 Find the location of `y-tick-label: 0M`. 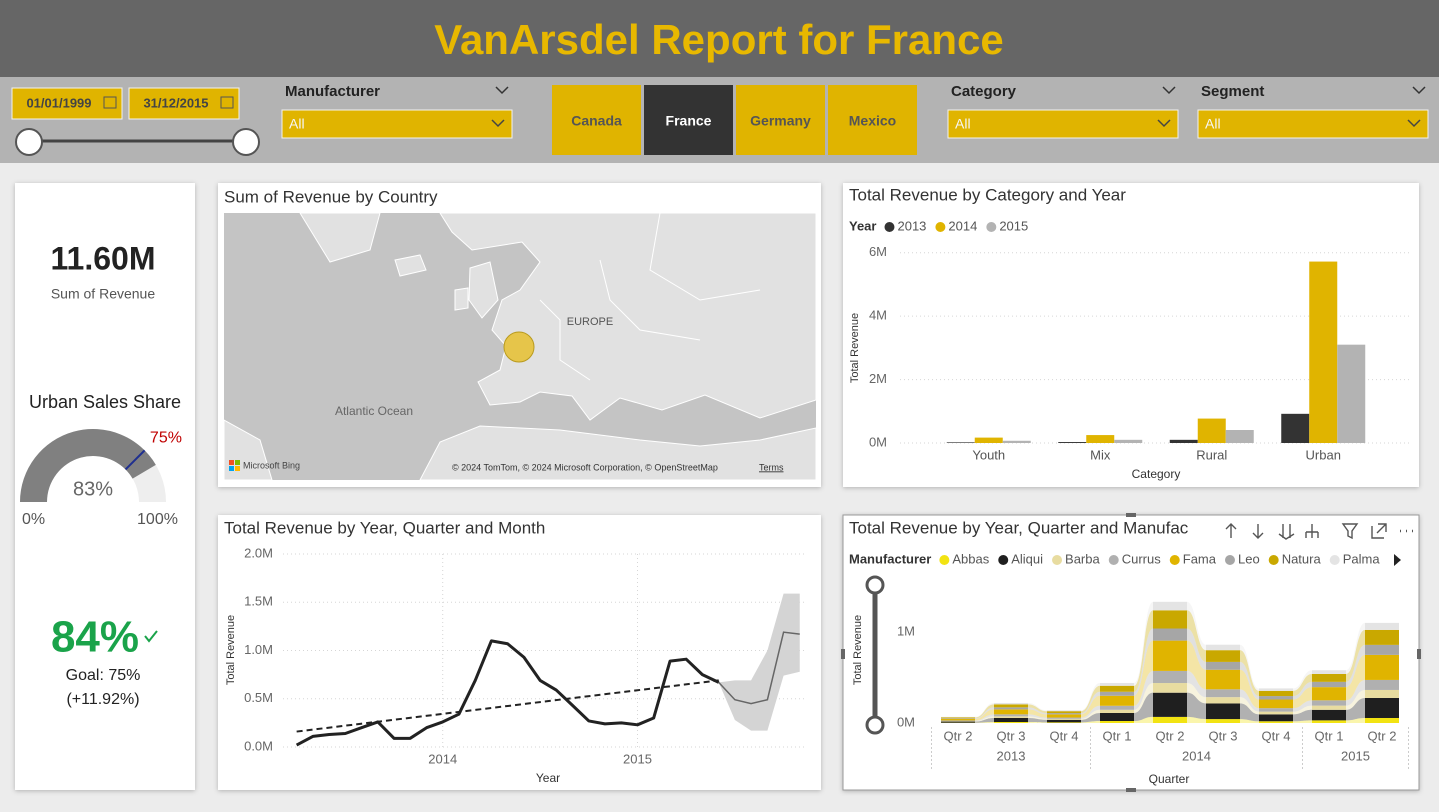

y-tick-label: 0M is located at coordinates (906, 721).